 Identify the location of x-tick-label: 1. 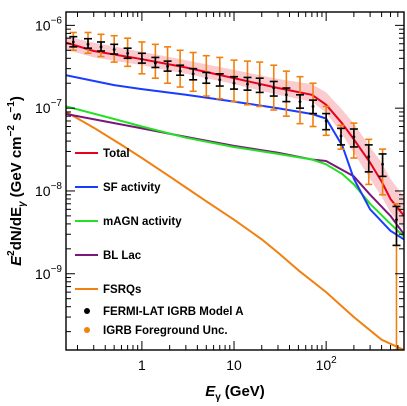
(142, 365).